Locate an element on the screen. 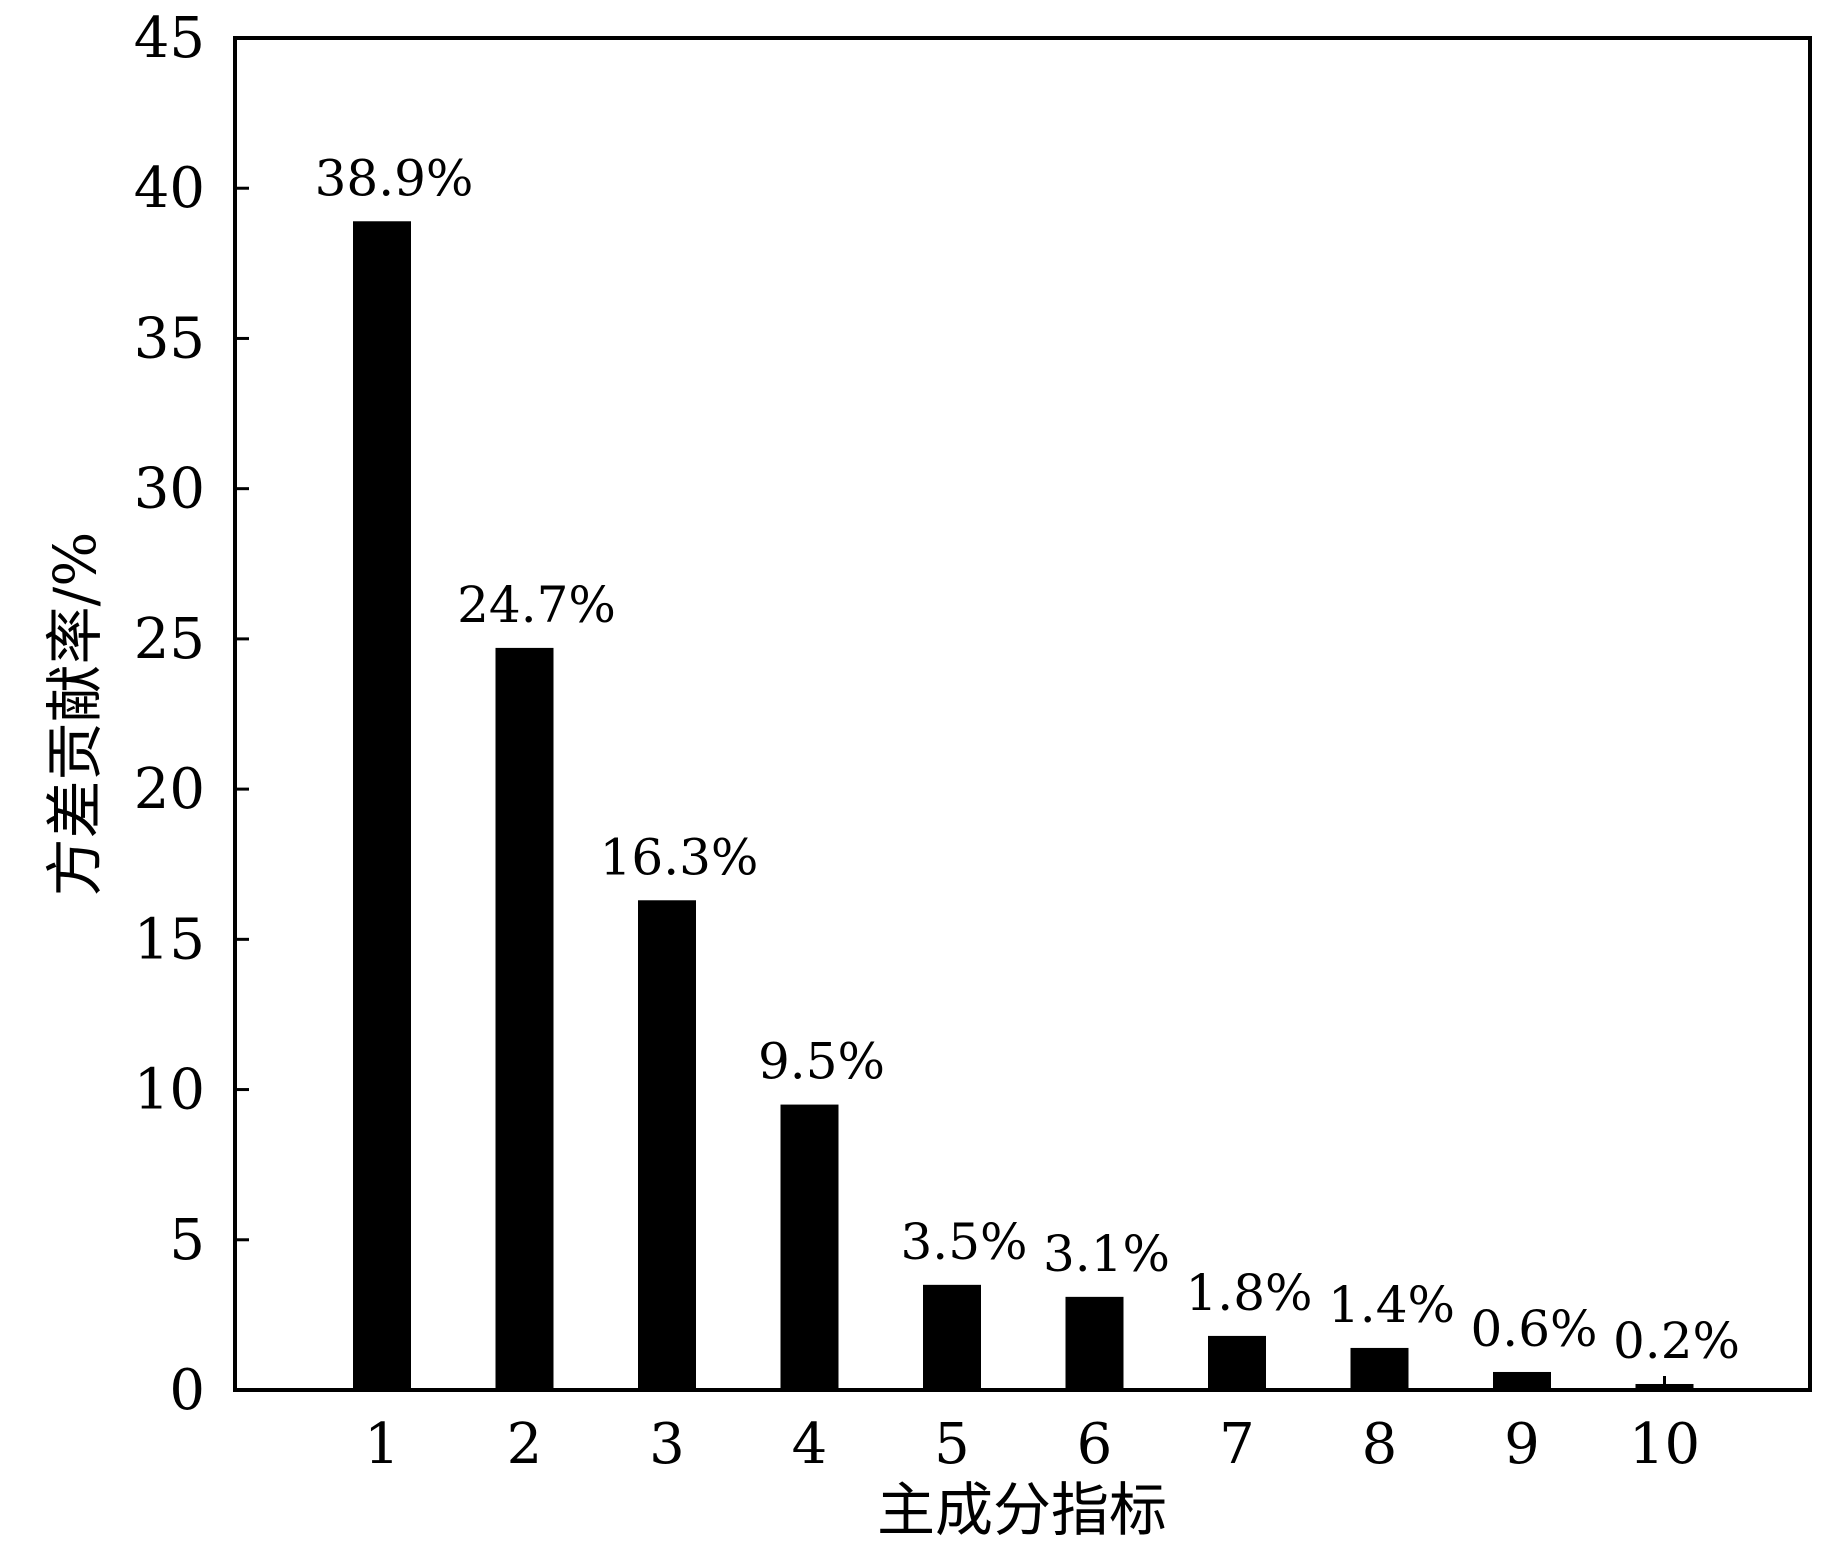 The image size is (1843, 1560). x-tick-label: 6 is located at coordinates (1095, 1444).